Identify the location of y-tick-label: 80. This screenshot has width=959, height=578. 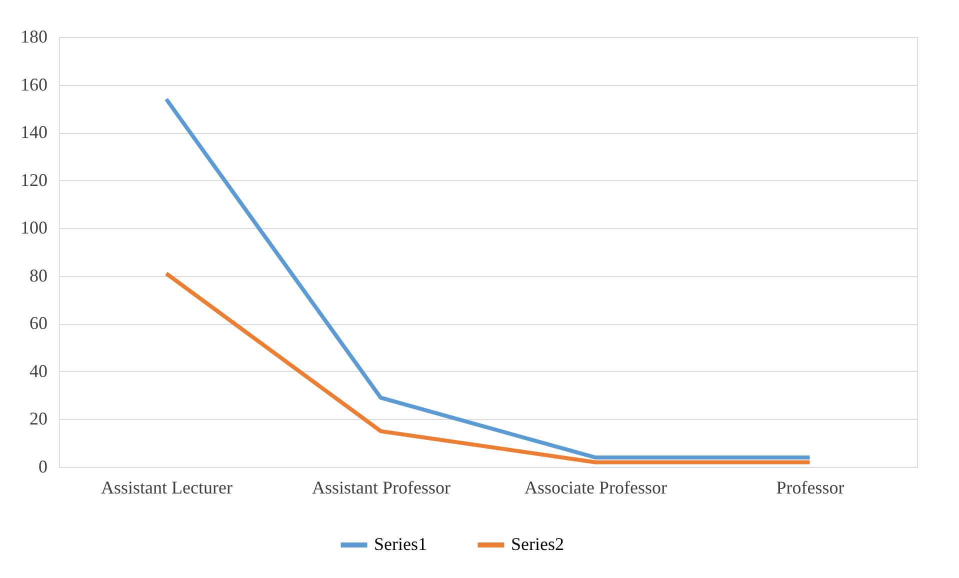
(39, 275).